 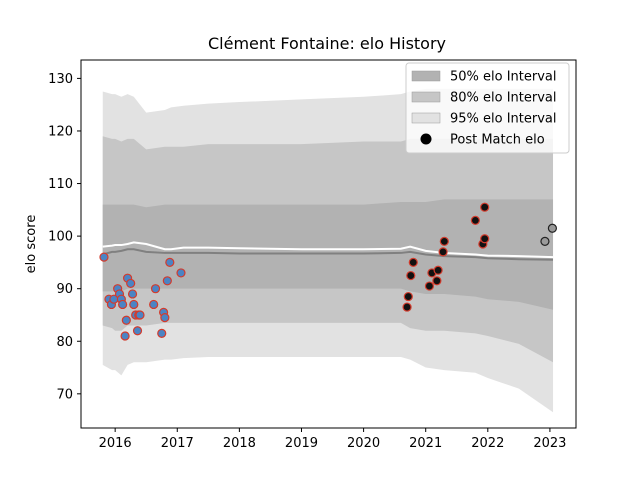 What do you see at coordinates (503, 98) in the screenshot?
I see `legend-label-1: 80% elo Interval` at bounding box center [503, 98].